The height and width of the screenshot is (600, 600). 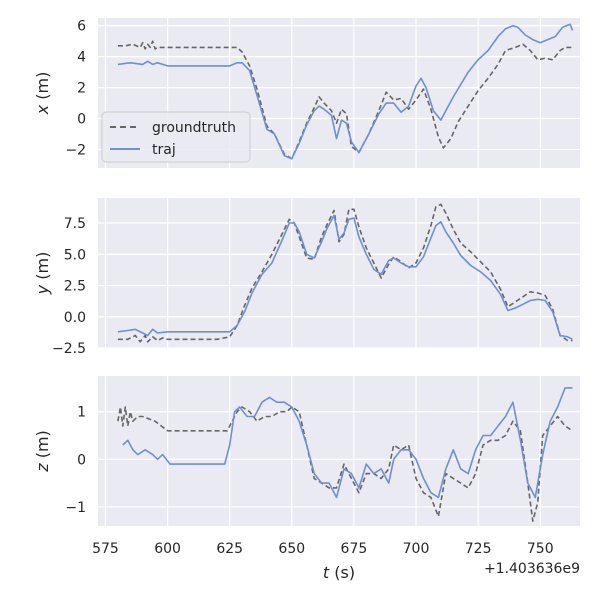 I want to click on x-axis-offset-text: +1.403636e9, so click(x=532, y=569).